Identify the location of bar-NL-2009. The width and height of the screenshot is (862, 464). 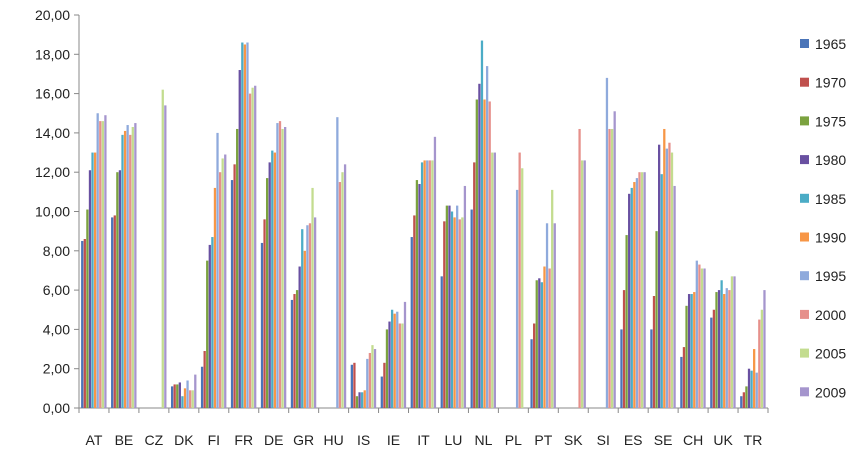
(494, 280).